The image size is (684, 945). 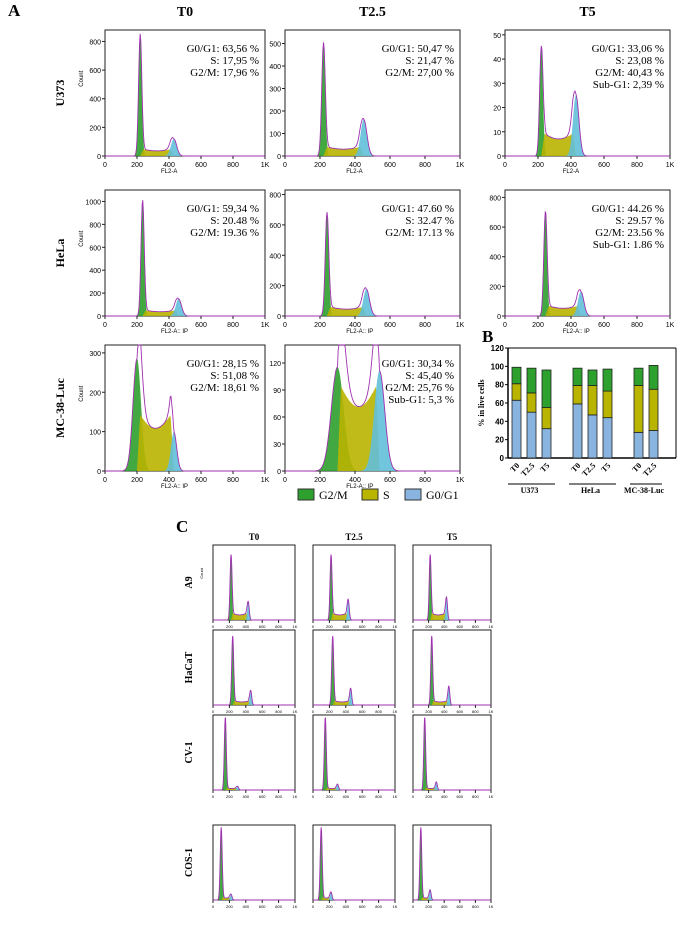 I want to click on x-axis-label: FL2-A:: IP, so click(x=359, y=487).